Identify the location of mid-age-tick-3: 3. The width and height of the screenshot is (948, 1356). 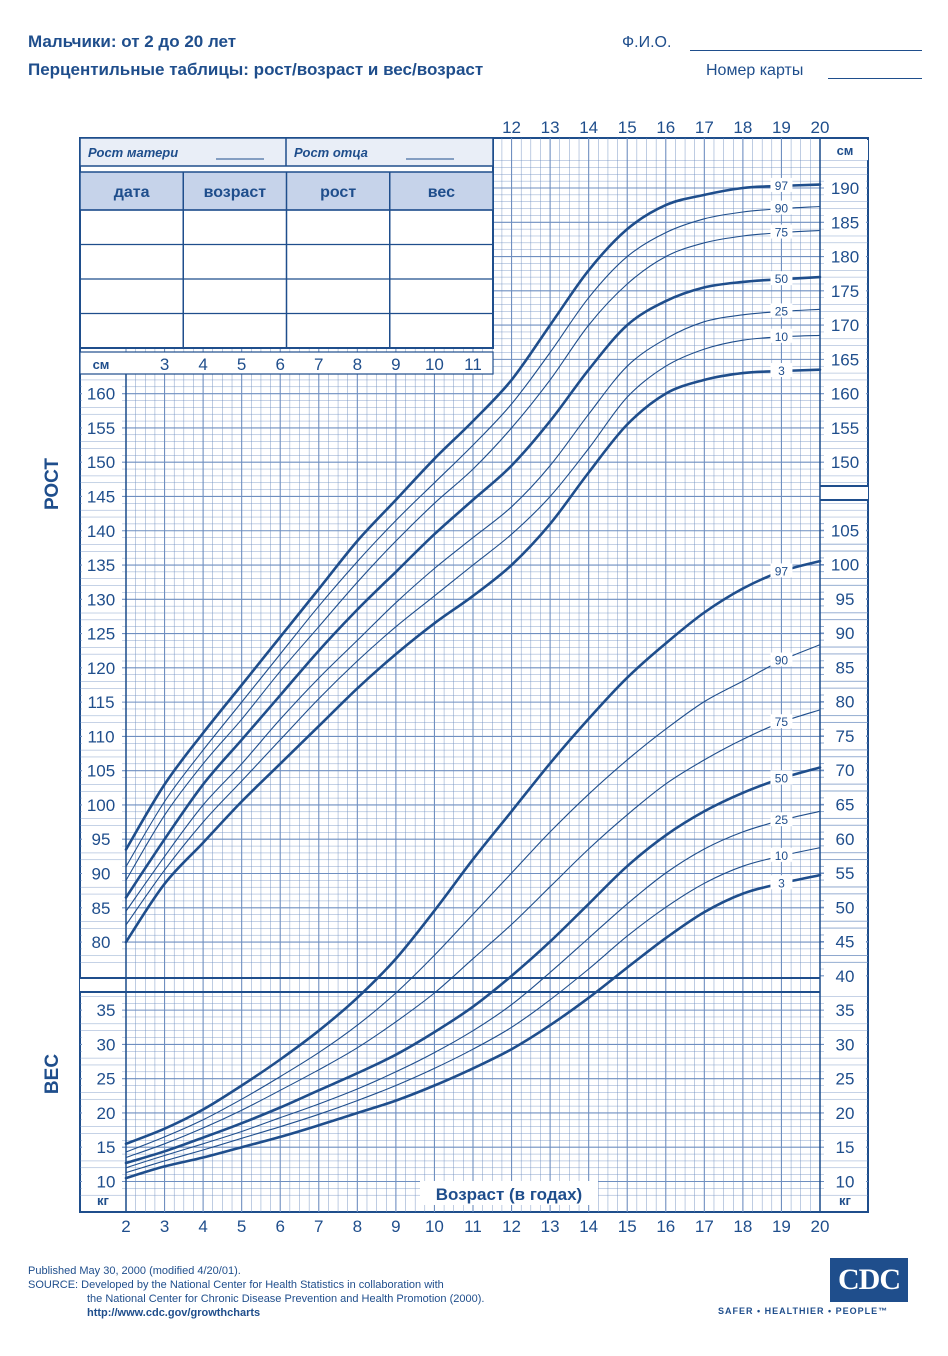
(164, 364).